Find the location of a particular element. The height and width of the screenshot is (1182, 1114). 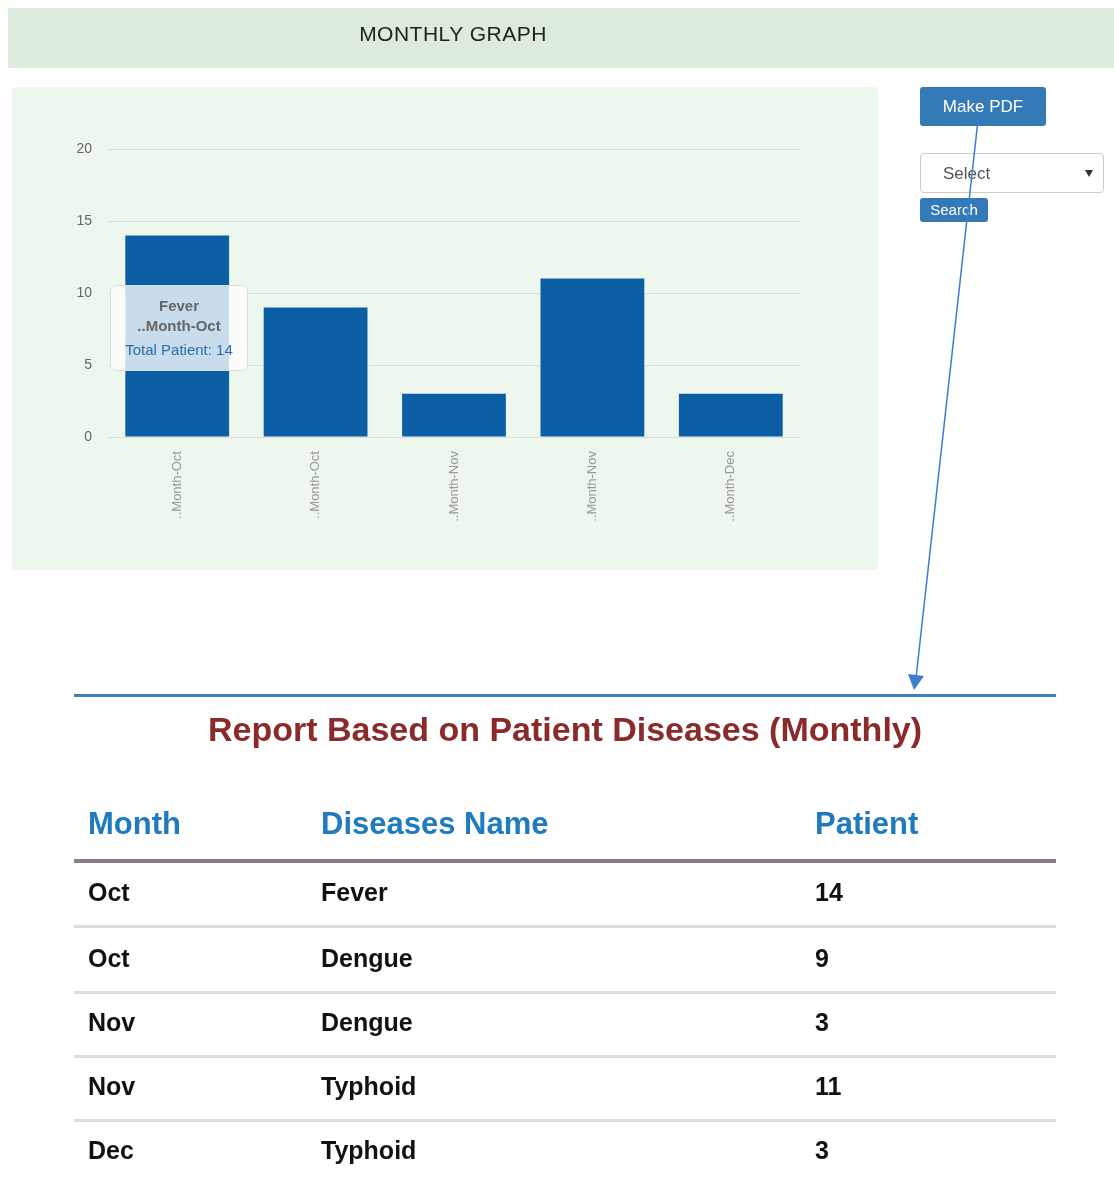

text: Patient is located at coordinates (867, 824).